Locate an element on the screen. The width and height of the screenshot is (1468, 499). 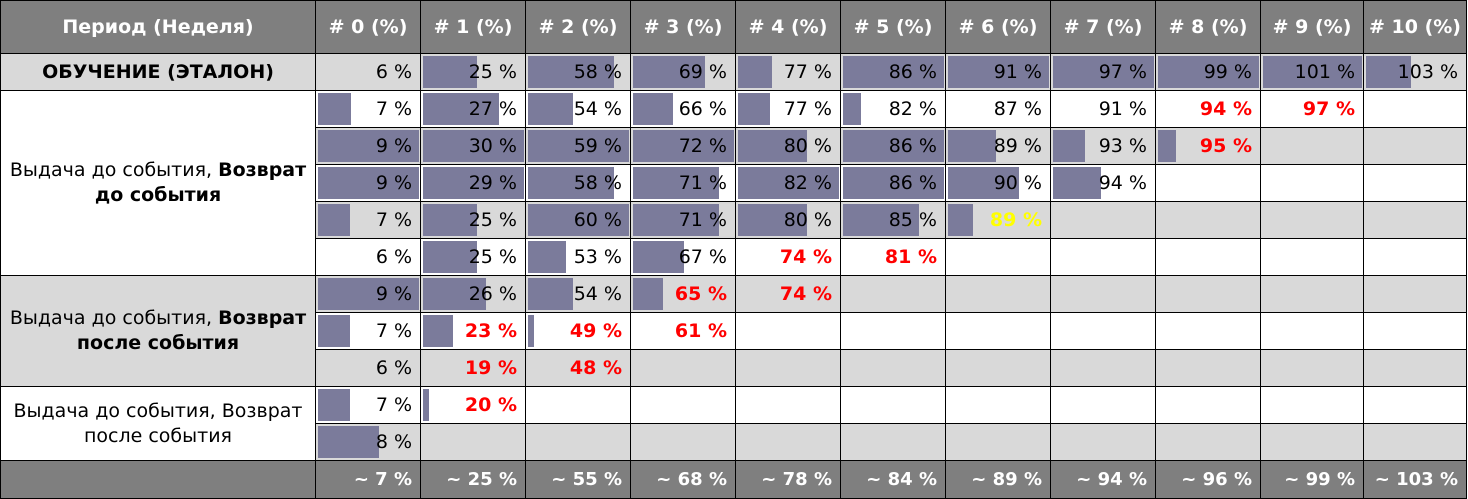
table-cell: 86 % is located at coordinates (893, 146).